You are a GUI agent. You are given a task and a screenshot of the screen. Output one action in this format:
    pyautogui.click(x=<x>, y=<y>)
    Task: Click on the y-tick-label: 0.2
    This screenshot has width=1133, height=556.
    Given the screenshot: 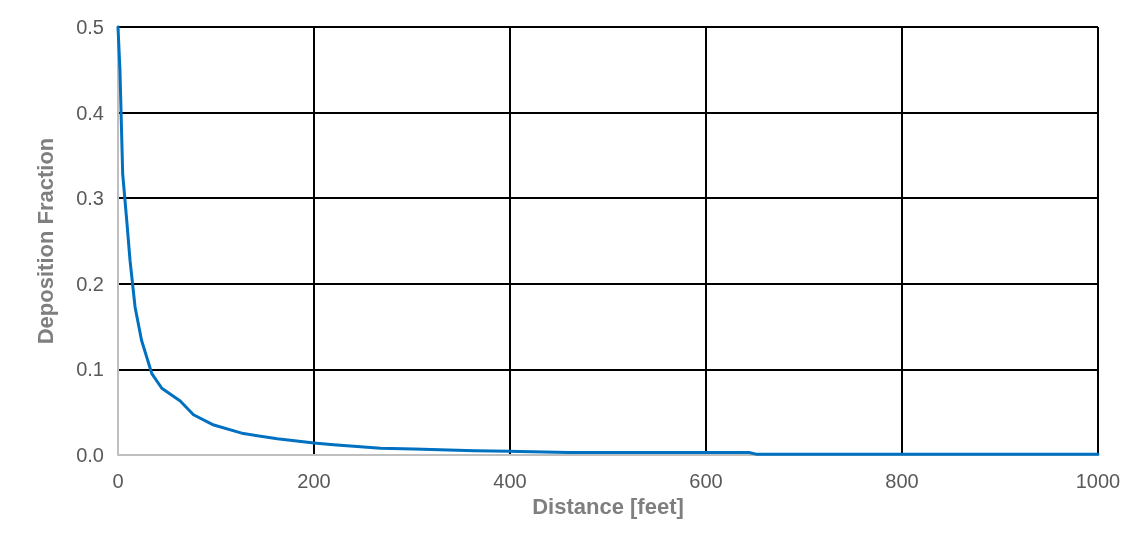 What is the action you would take?
    pyautogui.click(x=90, y=283)
    